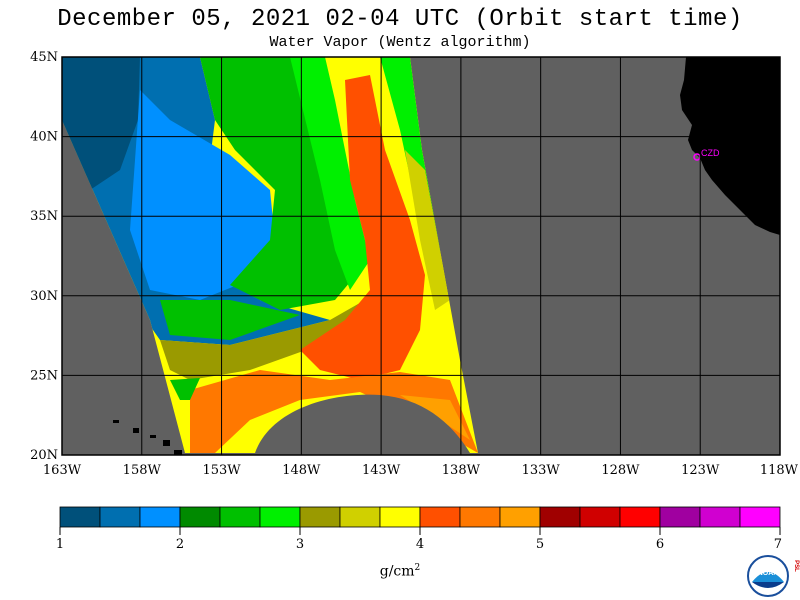 Image resolution: width=800 pixels, height=600 pixels. I want to click on olive-band, so click(267, 340).